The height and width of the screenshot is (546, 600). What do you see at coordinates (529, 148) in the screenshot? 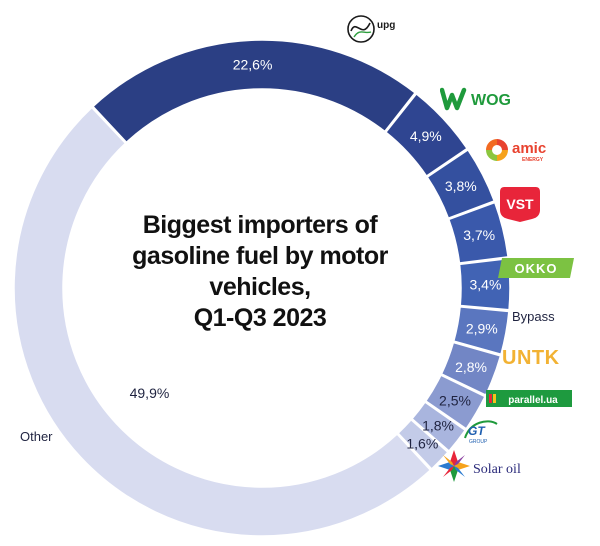
I see `amic-logo-text: amic` at bounding box center [529, 148].